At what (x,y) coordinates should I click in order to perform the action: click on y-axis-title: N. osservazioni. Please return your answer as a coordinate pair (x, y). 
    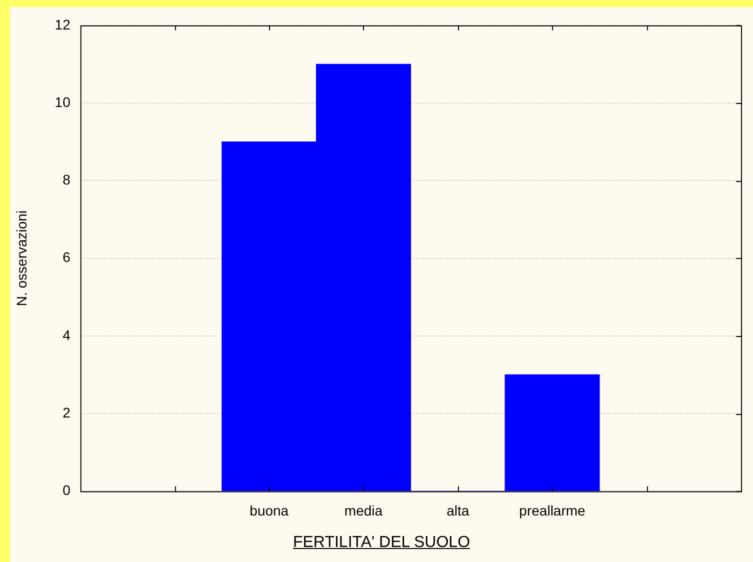
    Looking at the image, I should click on (21, 258).